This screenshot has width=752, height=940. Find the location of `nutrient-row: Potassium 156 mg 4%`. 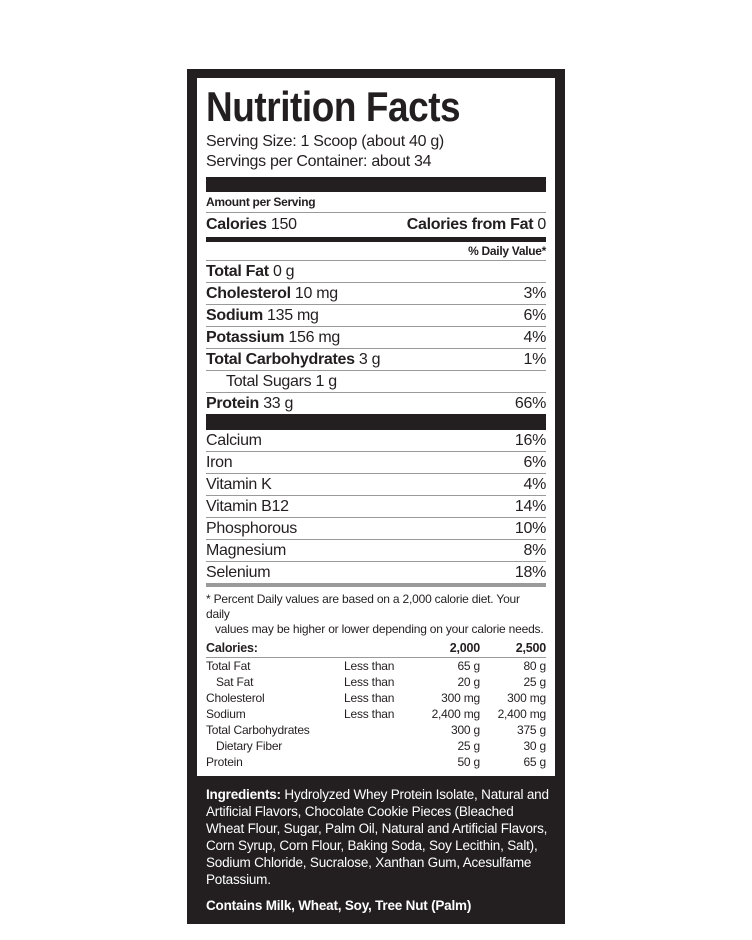

nutrient-row: Potassium 156 mg 4% is located at coordinates (376, 338).